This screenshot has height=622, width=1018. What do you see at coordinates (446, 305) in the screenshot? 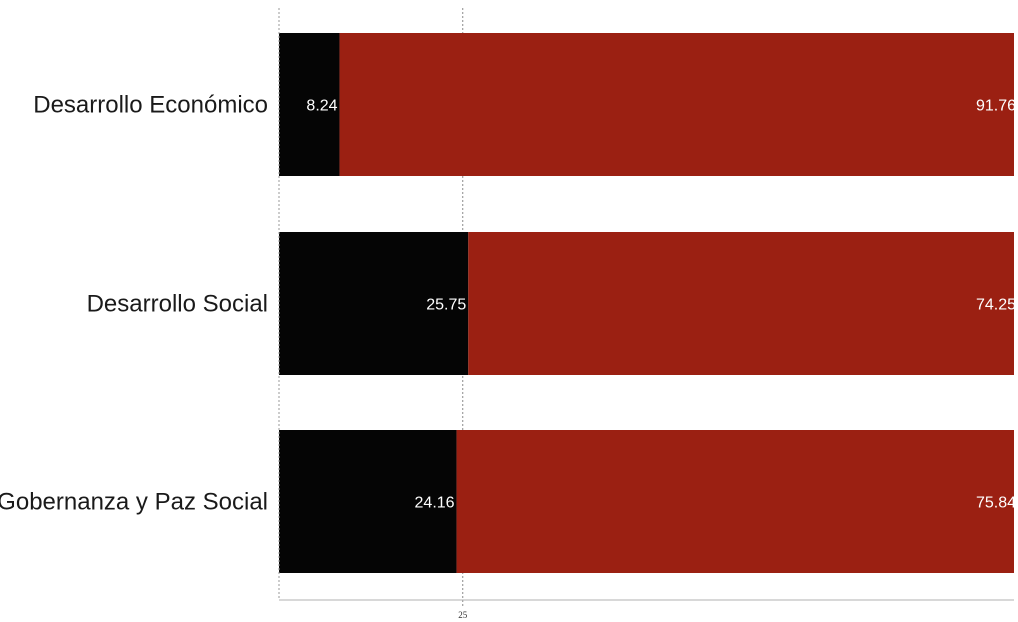
I see `data-label: 25.75` at bounding box center [446, 305].